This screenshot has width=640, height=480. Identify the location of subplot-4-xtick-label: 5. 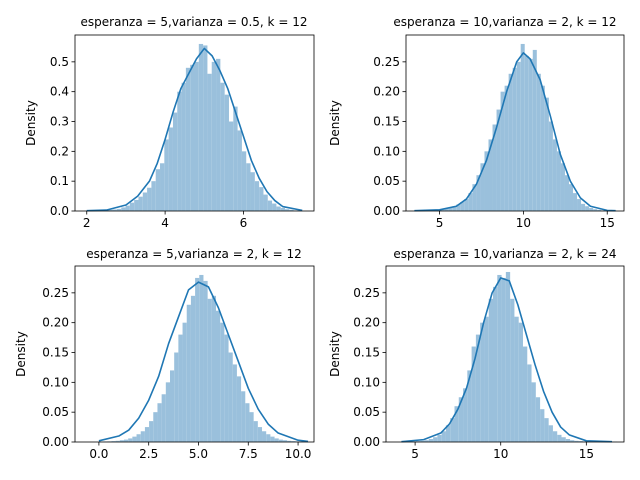
(415, 454).